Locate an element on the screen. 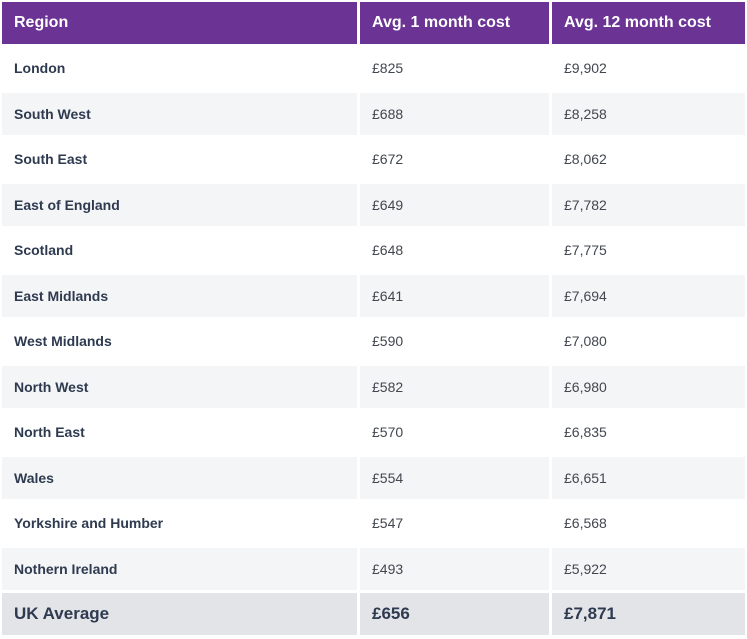 The width and height of the screenshot is (747, 639). table-row: South East £672 £8,062 is located at coordinates (373, 161).